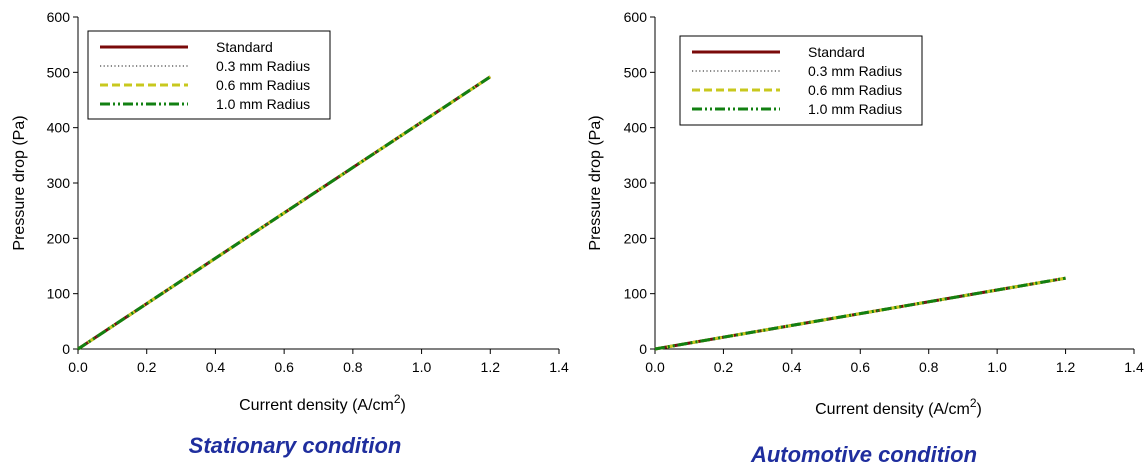 This screenshot has height=472, width=1146. Describe the element at coordinates (863, 454) in the screenshot. I see `panel-caption: Automotive condition` at that location.